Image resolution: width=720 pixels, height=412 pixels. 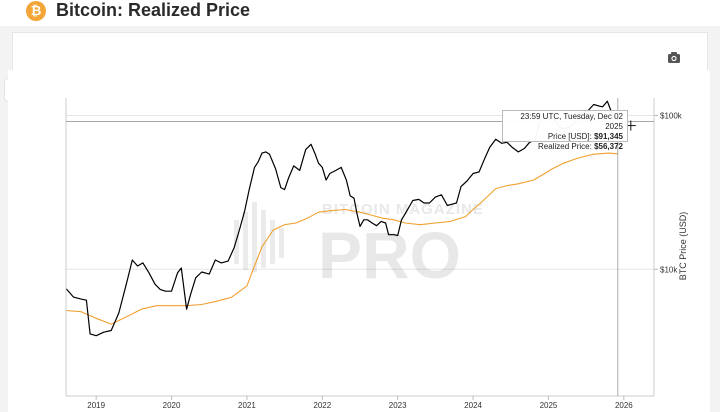 I want to click on watermark-line2: PRO, so click(x=389, y=255).